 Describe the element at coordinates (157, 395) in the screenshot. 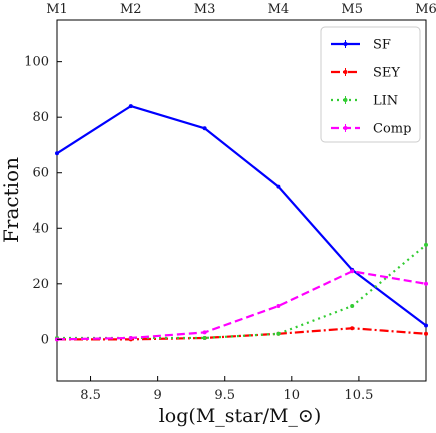

I see `x-tick-label: 9` at that location.